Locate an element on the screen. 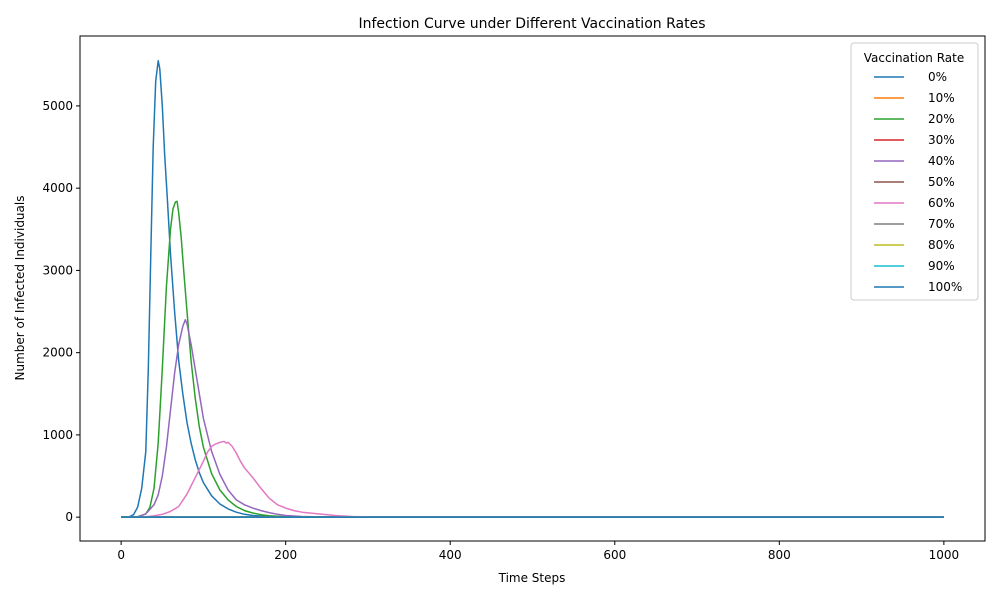 This screenshot has height=600, width=1000. x-axis-label: Time Steps is located at coordinates (532, 578).